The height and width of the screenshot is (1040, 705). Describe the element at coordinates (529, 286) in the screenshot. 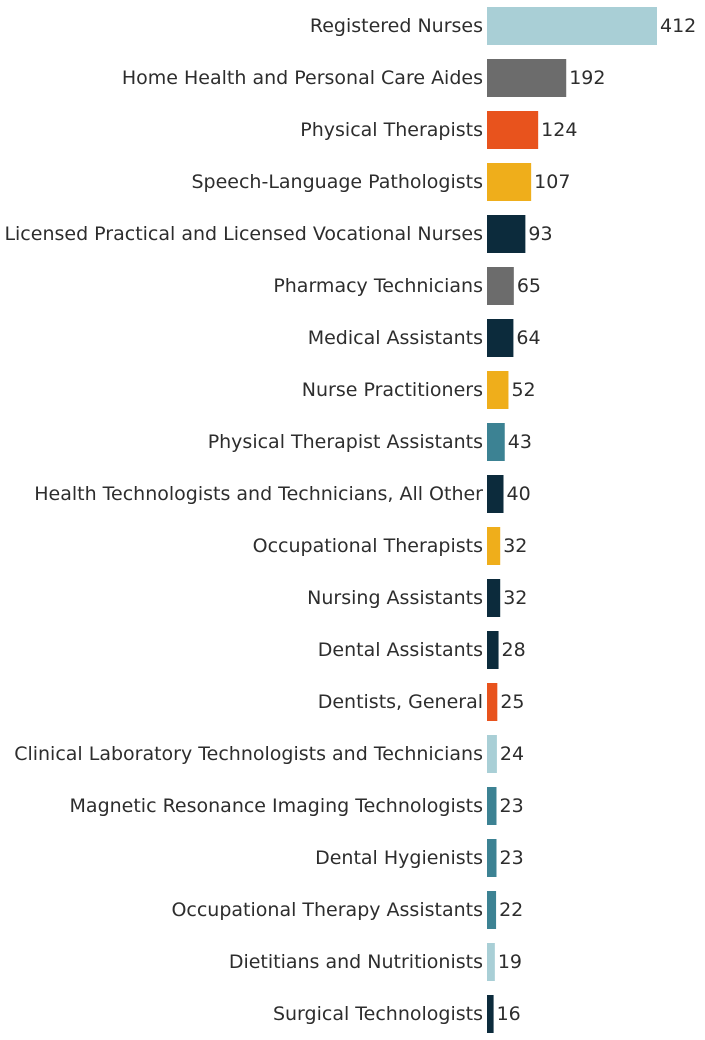

I see `value-label: 65` at that location.